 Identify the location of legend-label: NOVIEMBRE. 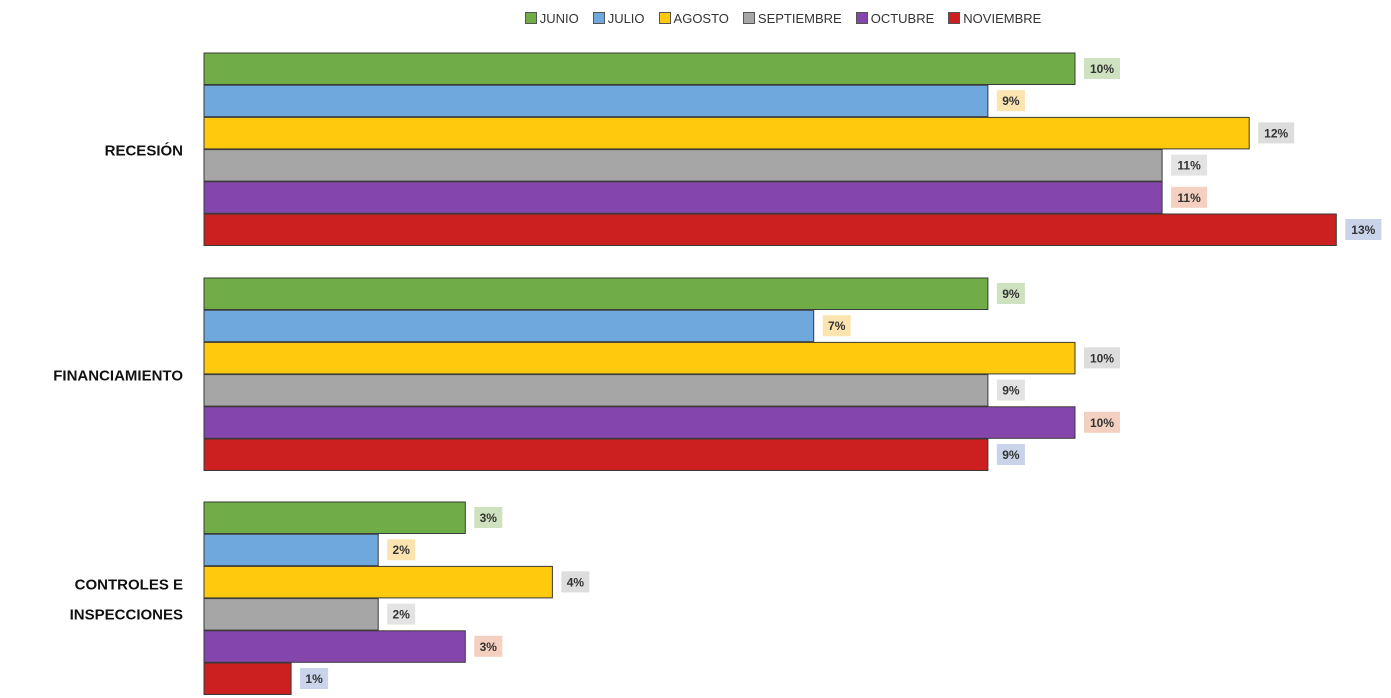
(1002, 18).